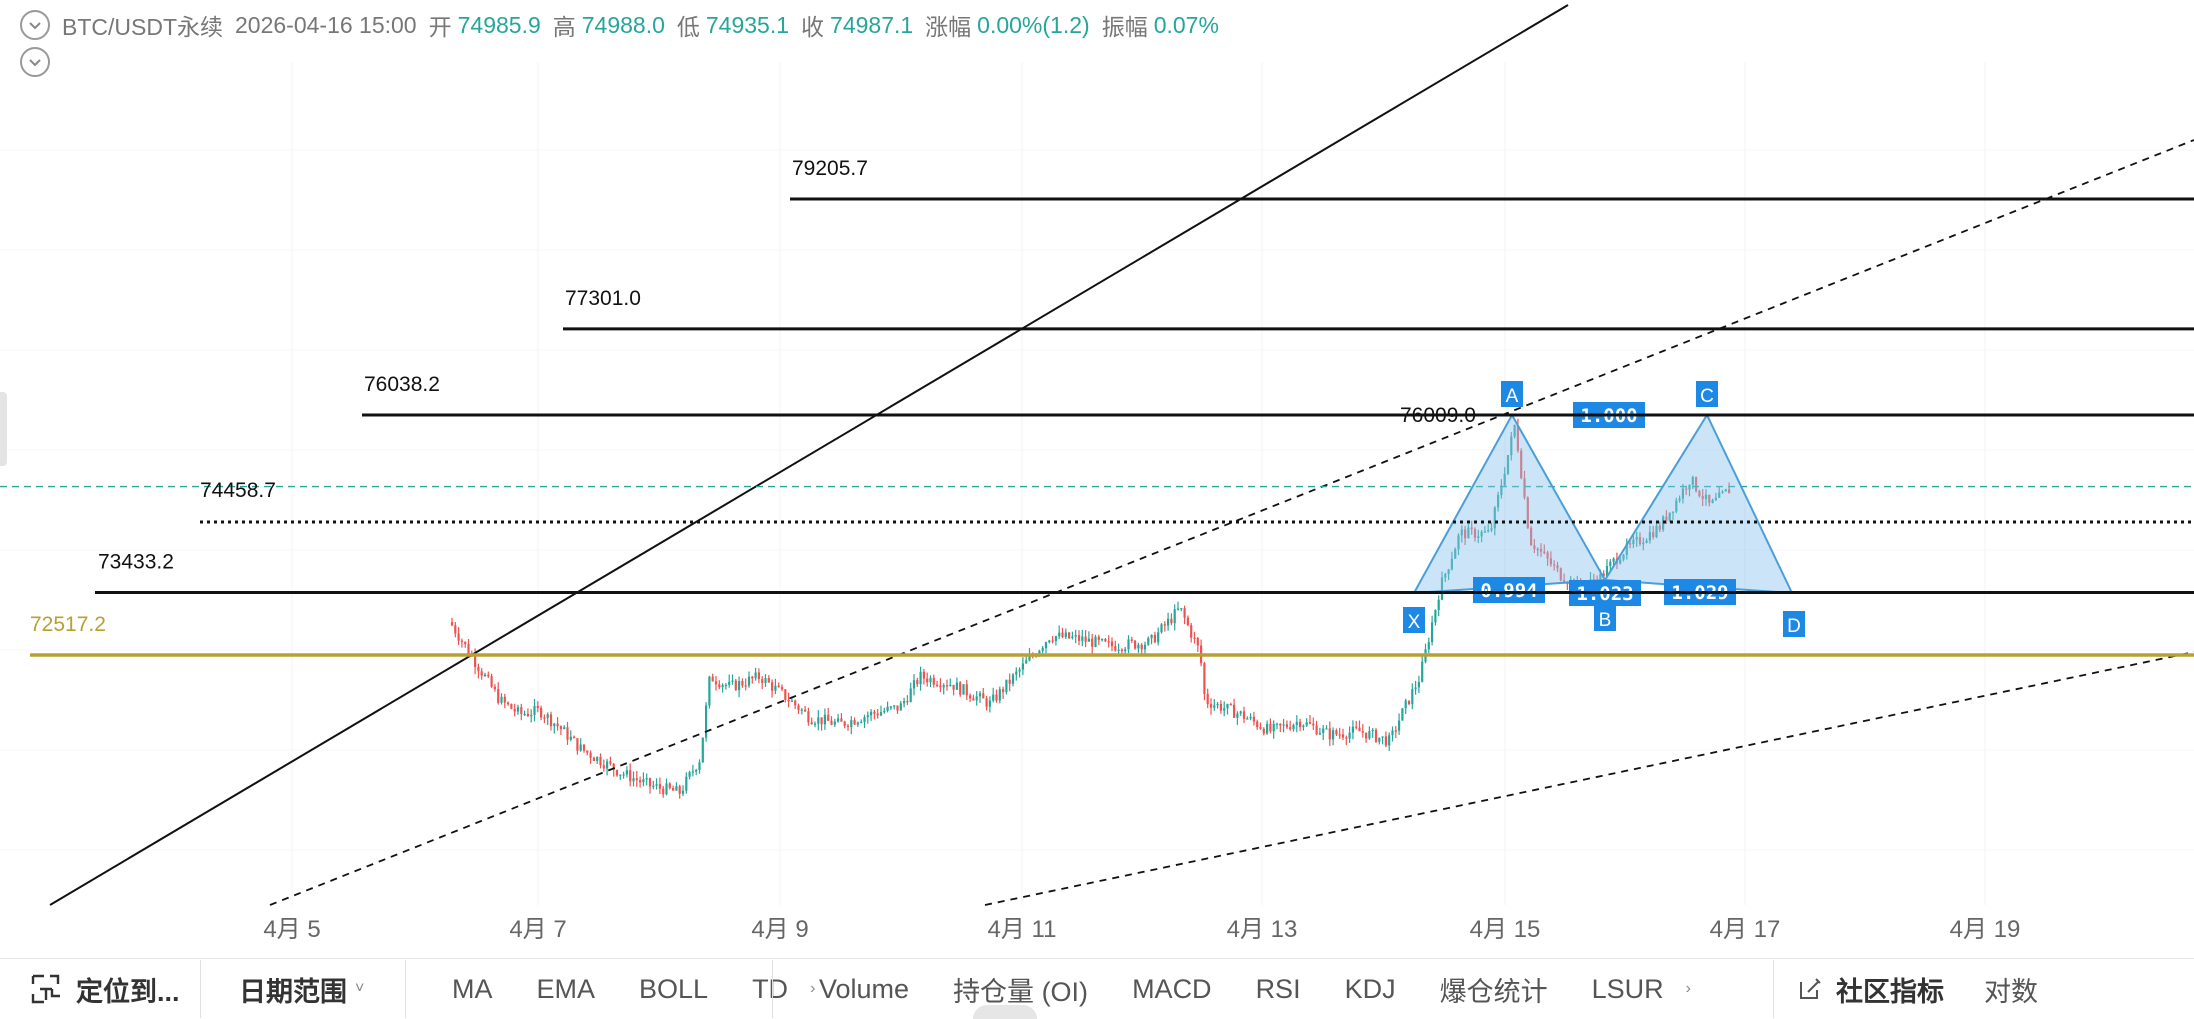 The height and width of the screenshot is (1019, 2194). I want to click on indicator-td: TD, so click(770, 988).